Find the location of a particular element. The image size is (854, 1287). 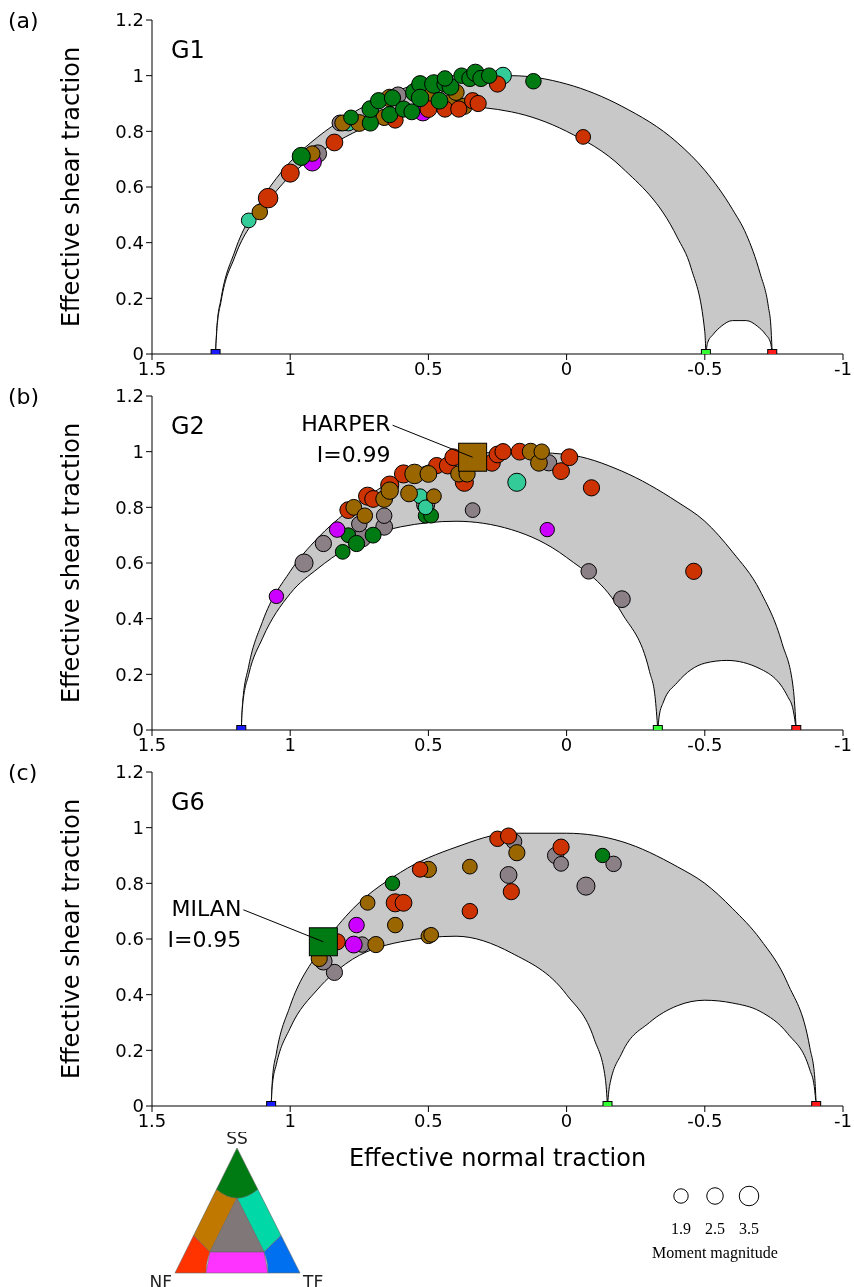

legend-label: 2.5 is located at coordinates (715, 1228).